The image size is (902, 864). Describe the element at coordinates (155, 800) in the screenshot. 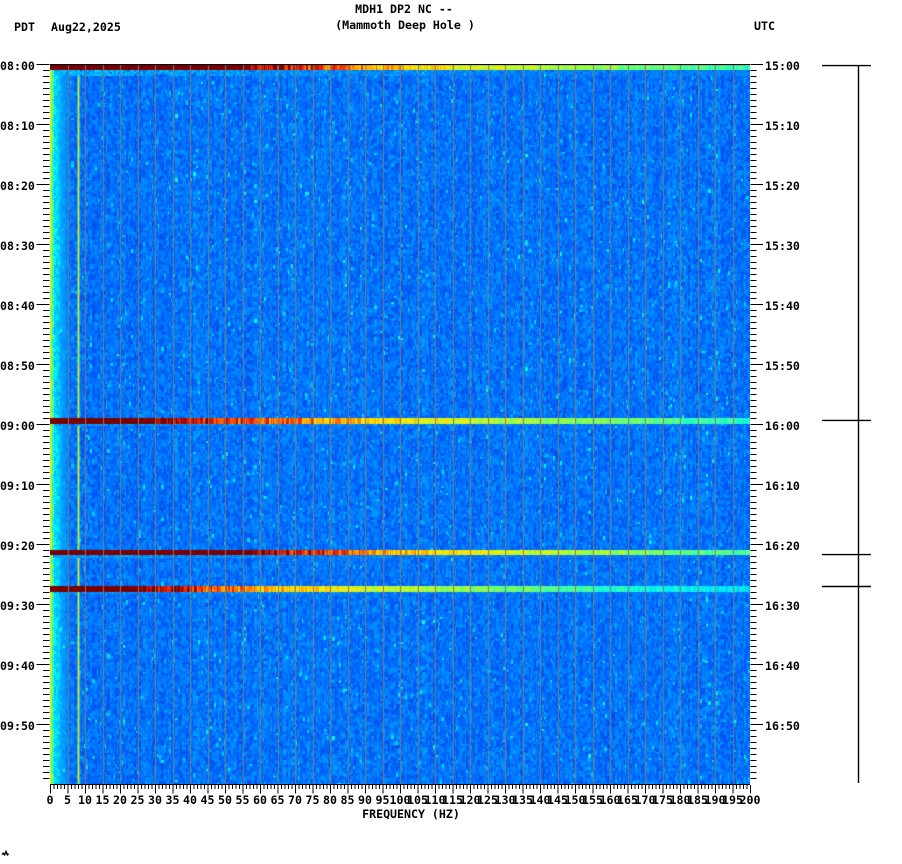

I see `frequency-tick-label: 30` at that location.